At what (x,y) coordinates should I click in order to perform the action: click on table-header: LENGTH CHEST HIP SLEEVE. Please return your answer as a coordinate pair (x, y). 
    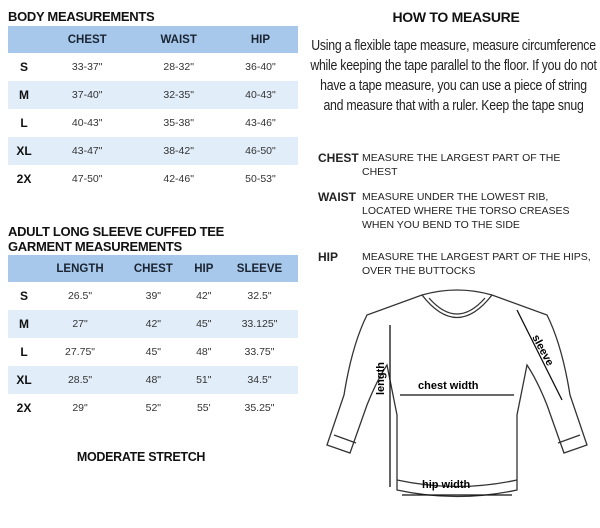
    Looking at the image, I should click on (153, 268).